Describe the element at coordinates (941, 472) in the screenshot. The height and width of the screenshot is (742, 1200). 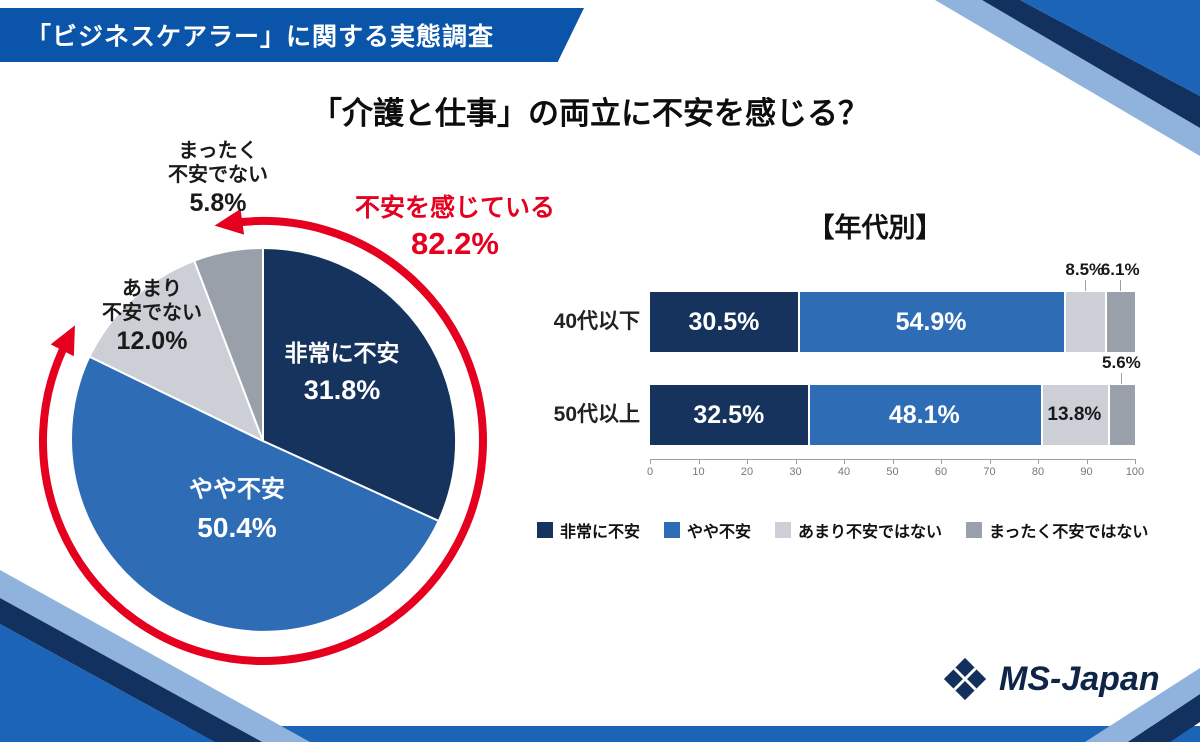
I see `bar-axis-tick-label: 60` at that location.